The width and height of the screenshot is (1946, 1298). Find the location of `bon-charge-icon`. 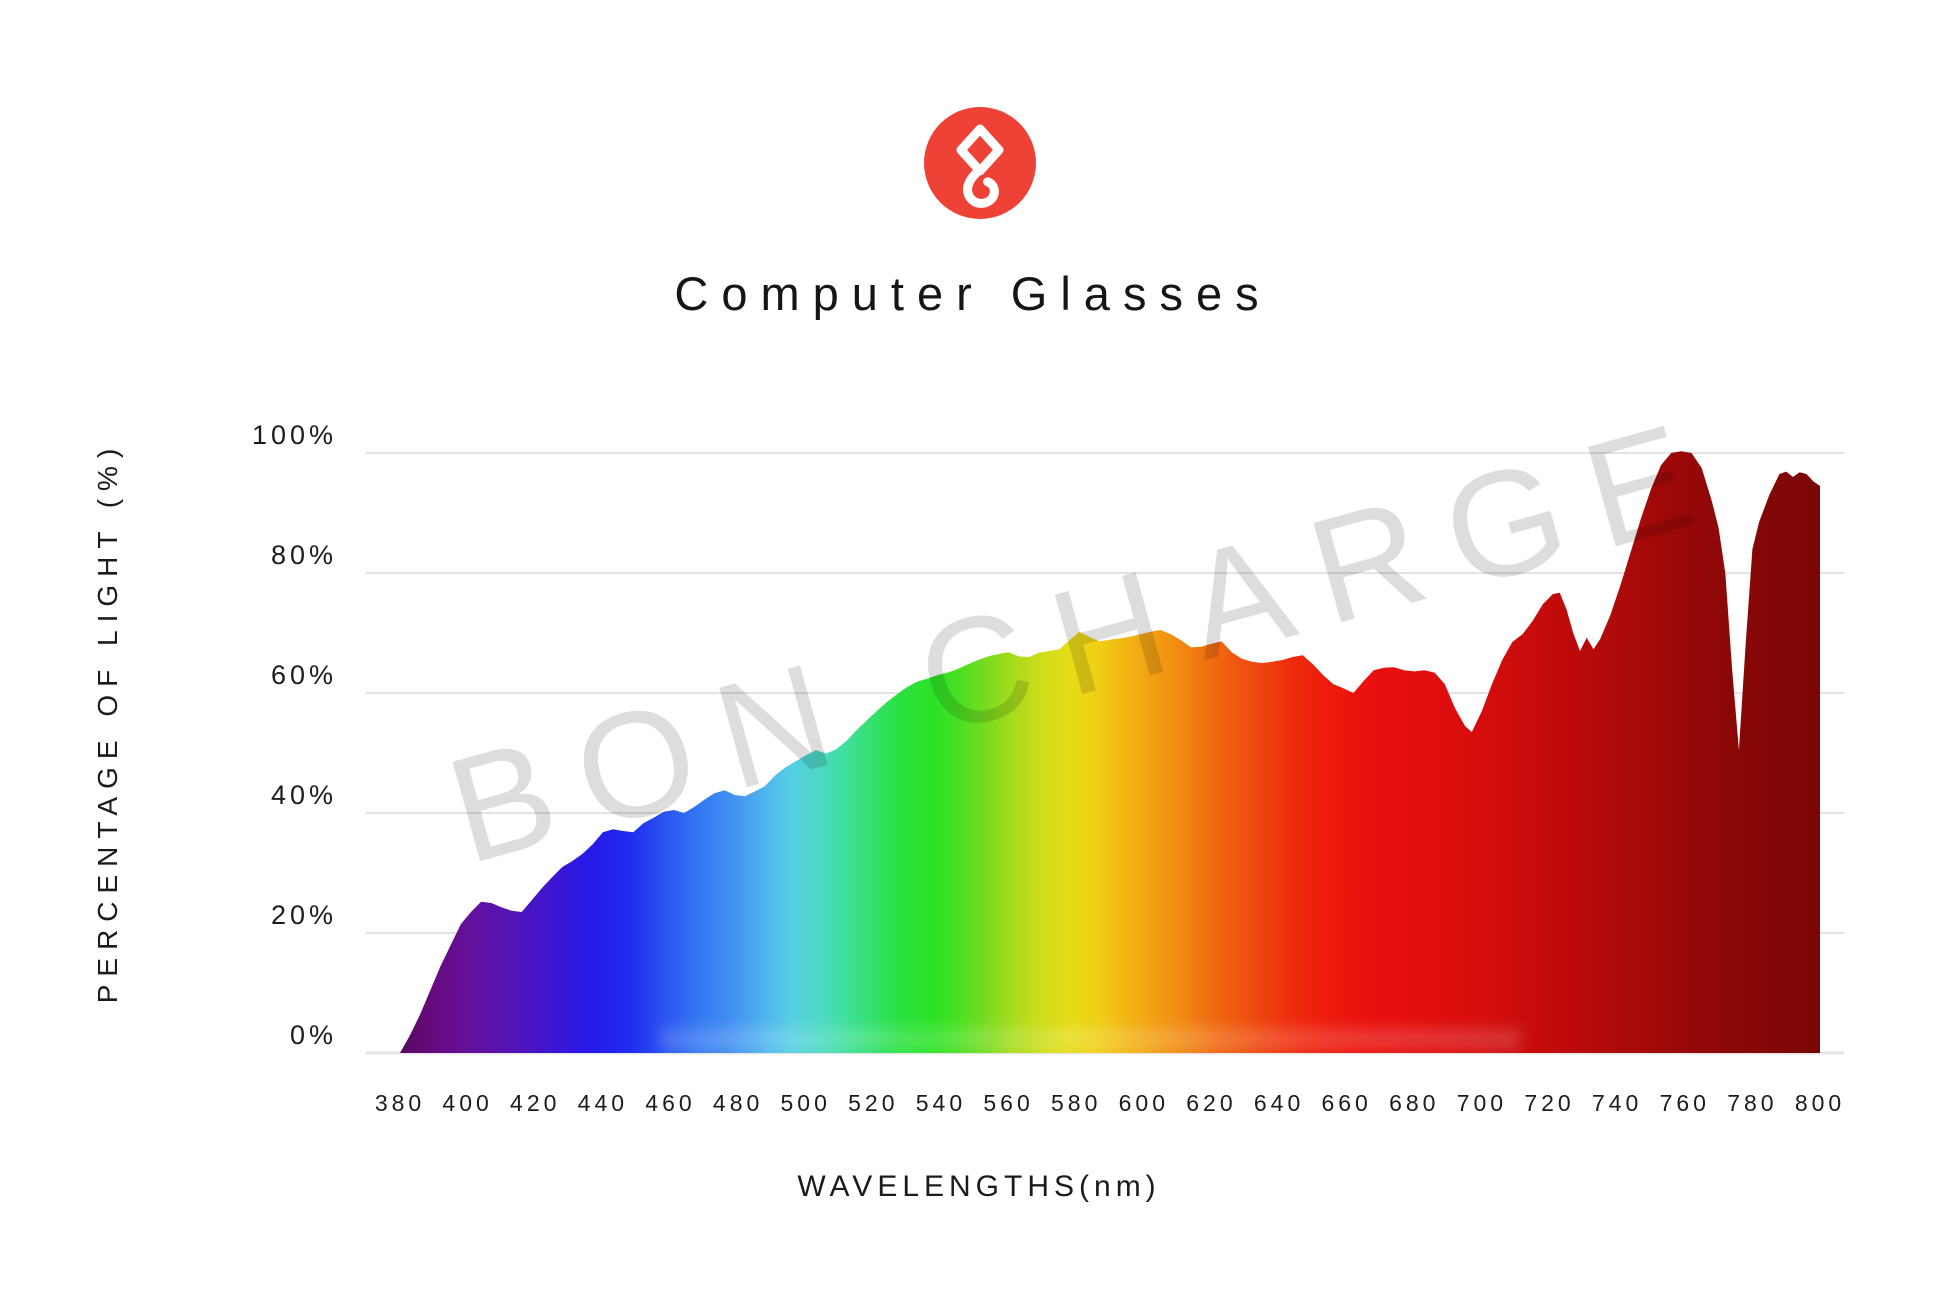

bon-charge-icon is located at coordinates (980, 163).